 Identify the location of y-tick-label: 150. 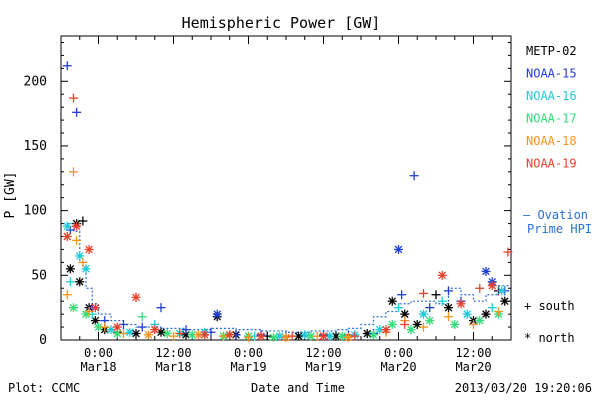
(35, 146).